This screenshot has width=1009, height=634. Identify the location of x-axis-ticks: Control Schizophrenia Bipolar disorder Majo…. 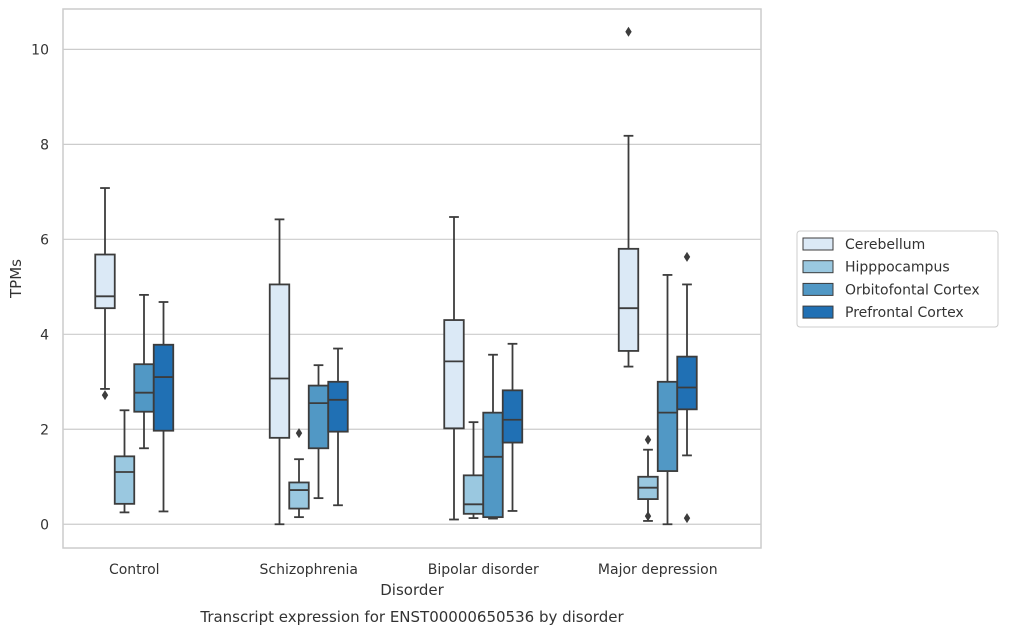
(413, 570).